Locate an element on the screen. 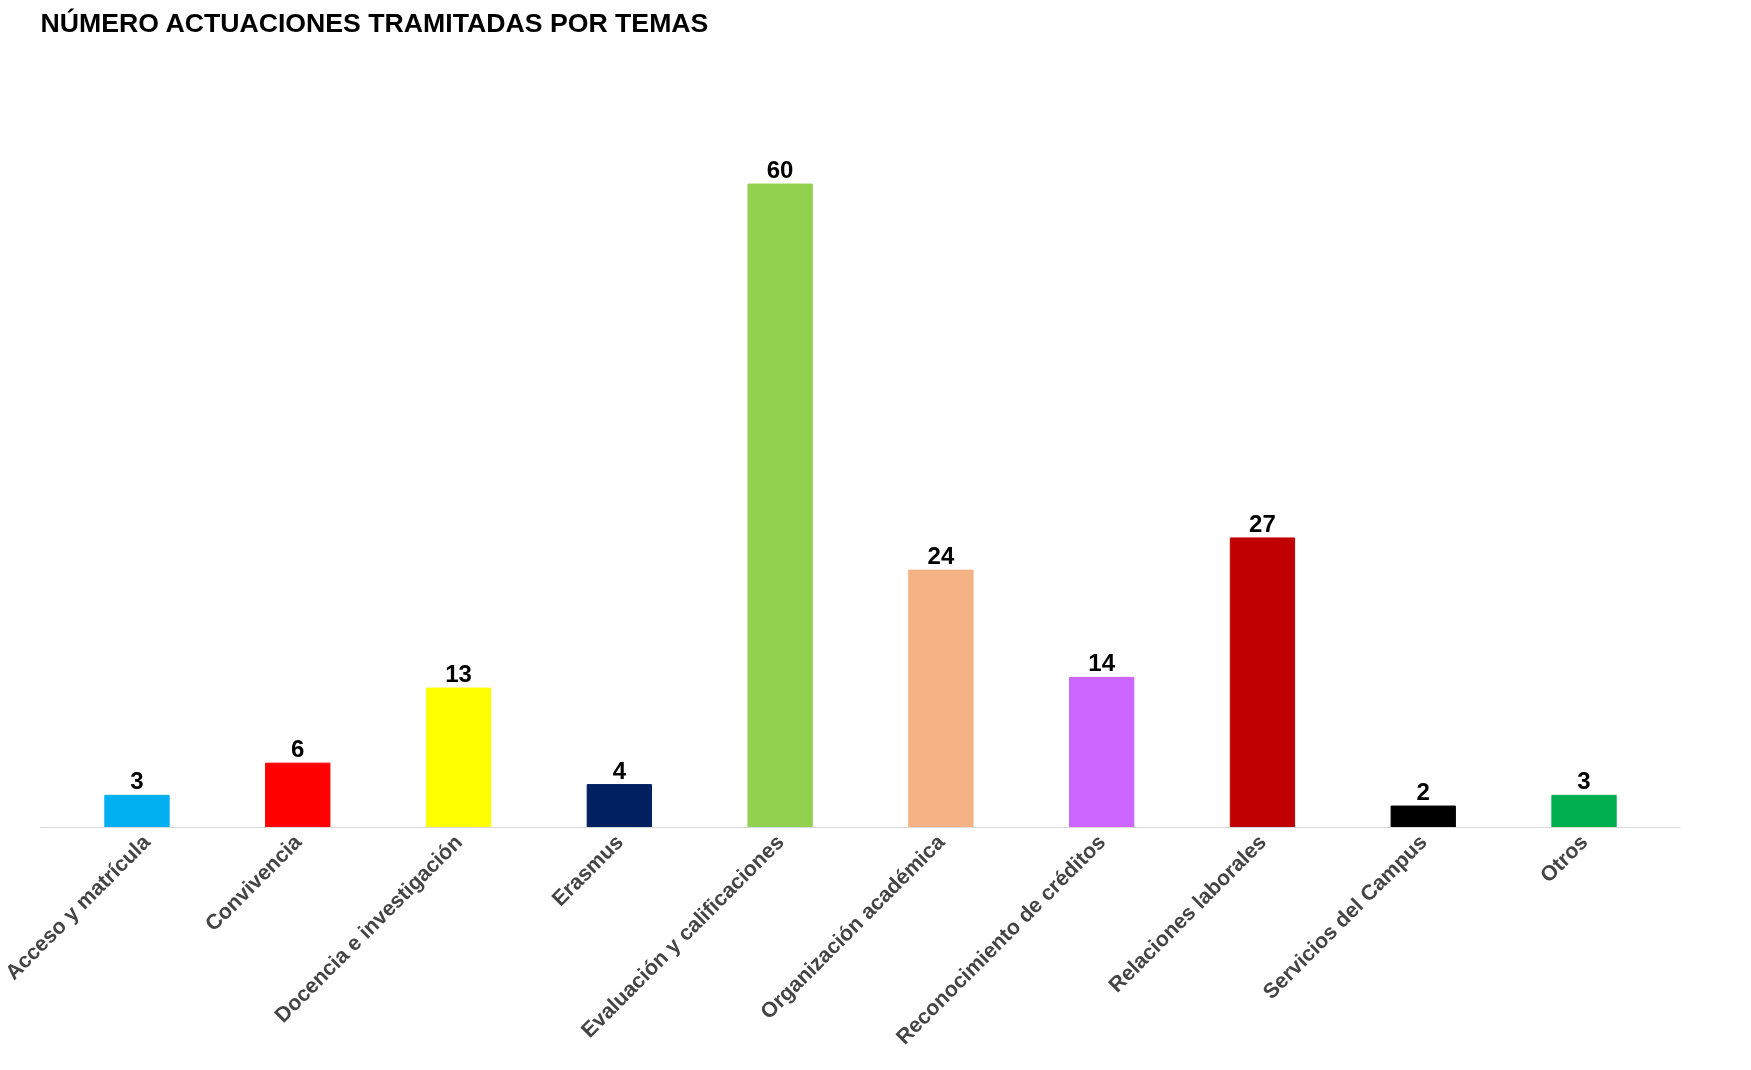 This screenshot has width=1751, height=1070. data-label: 60 is located at coordinates (780, 170).